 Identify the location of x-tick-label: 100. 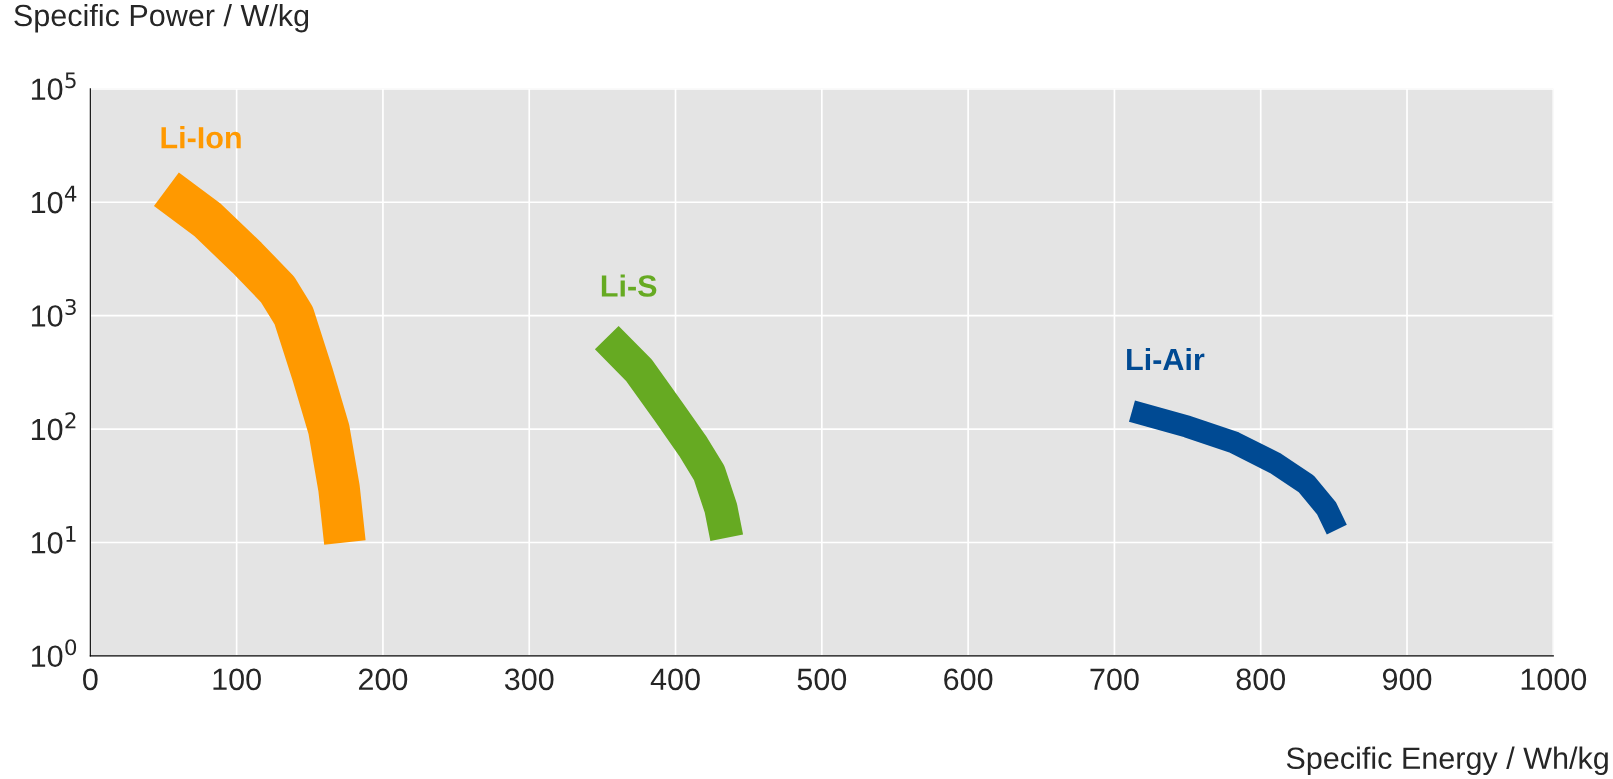
(237, 679).